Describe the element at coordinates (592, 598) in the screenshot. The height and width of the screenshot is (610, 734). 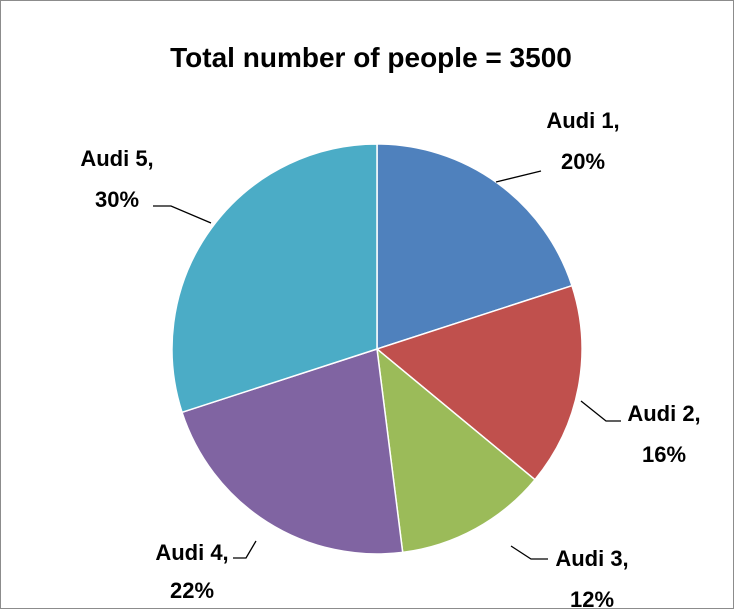
I see `slice-label-percent-3: 12%` at that location.